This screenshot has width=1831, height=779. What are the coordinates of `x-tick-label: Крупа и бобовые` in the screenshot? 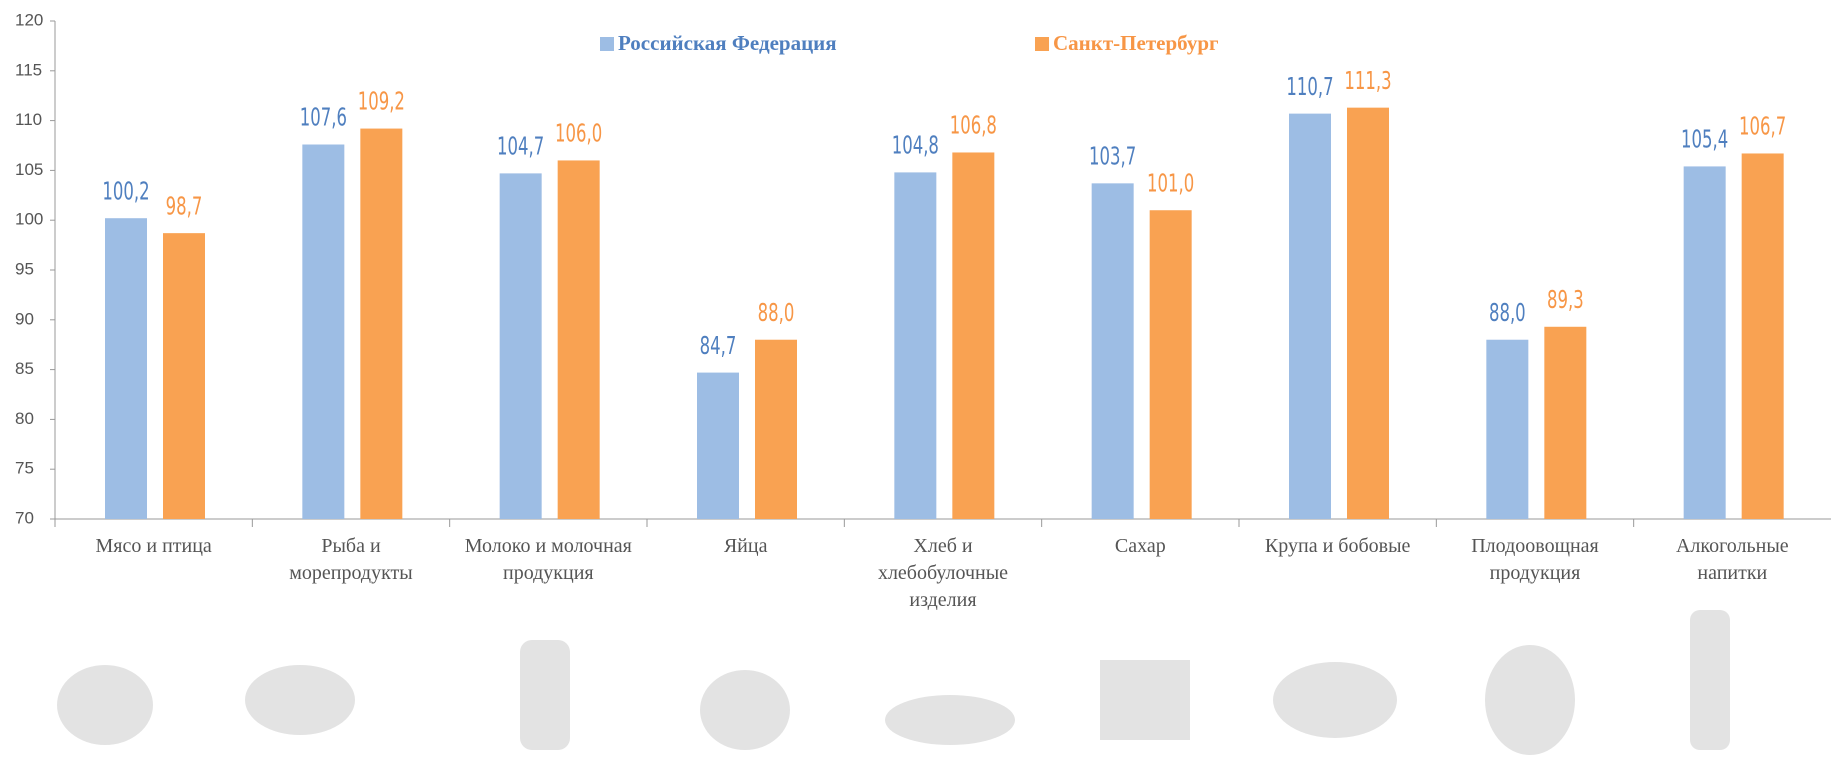 It's located at (1337, 546).